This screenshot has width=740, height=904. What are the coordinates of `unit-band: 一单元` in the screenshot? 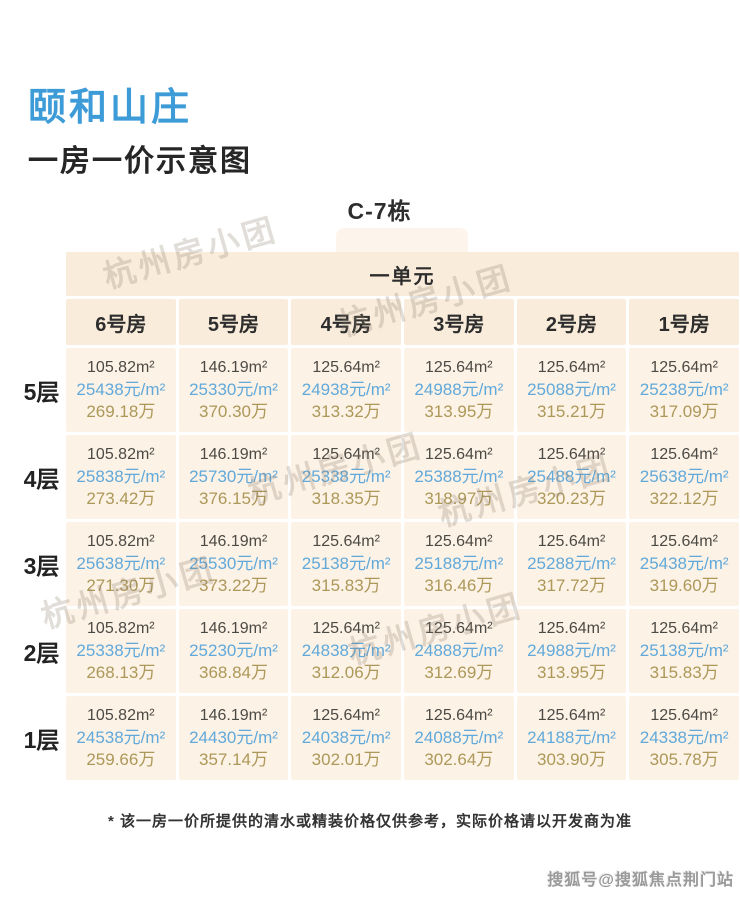 It's located at (402, 274).